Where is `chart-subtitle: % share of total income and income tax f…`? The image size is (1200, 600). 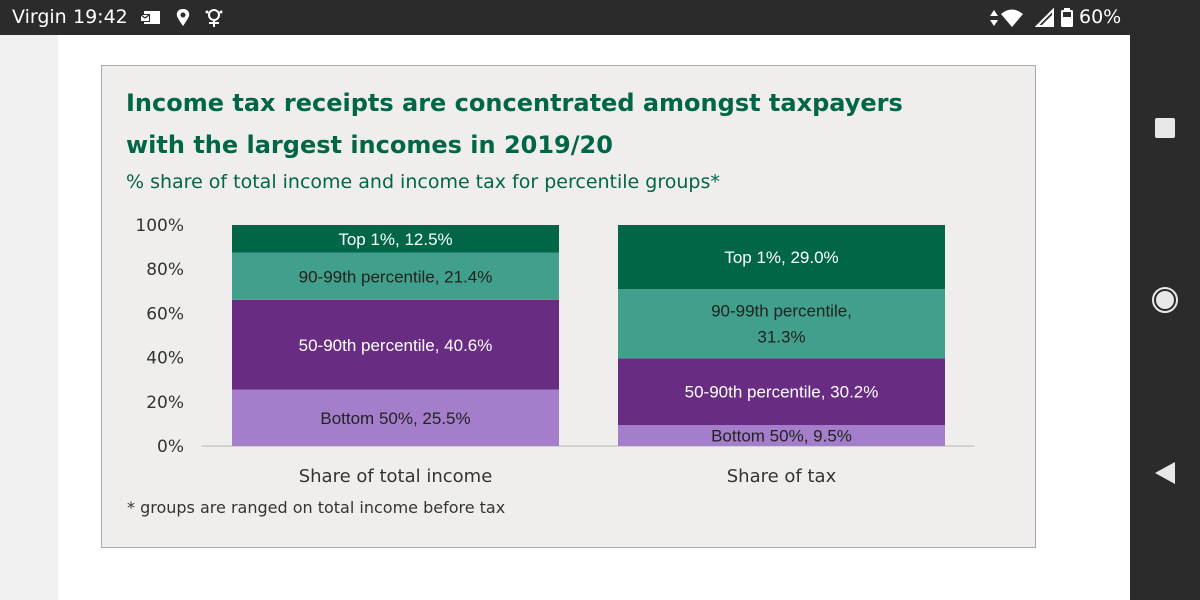 chart-subtitle: % share of total income and income tax f… is located at coordinates (423, 182).